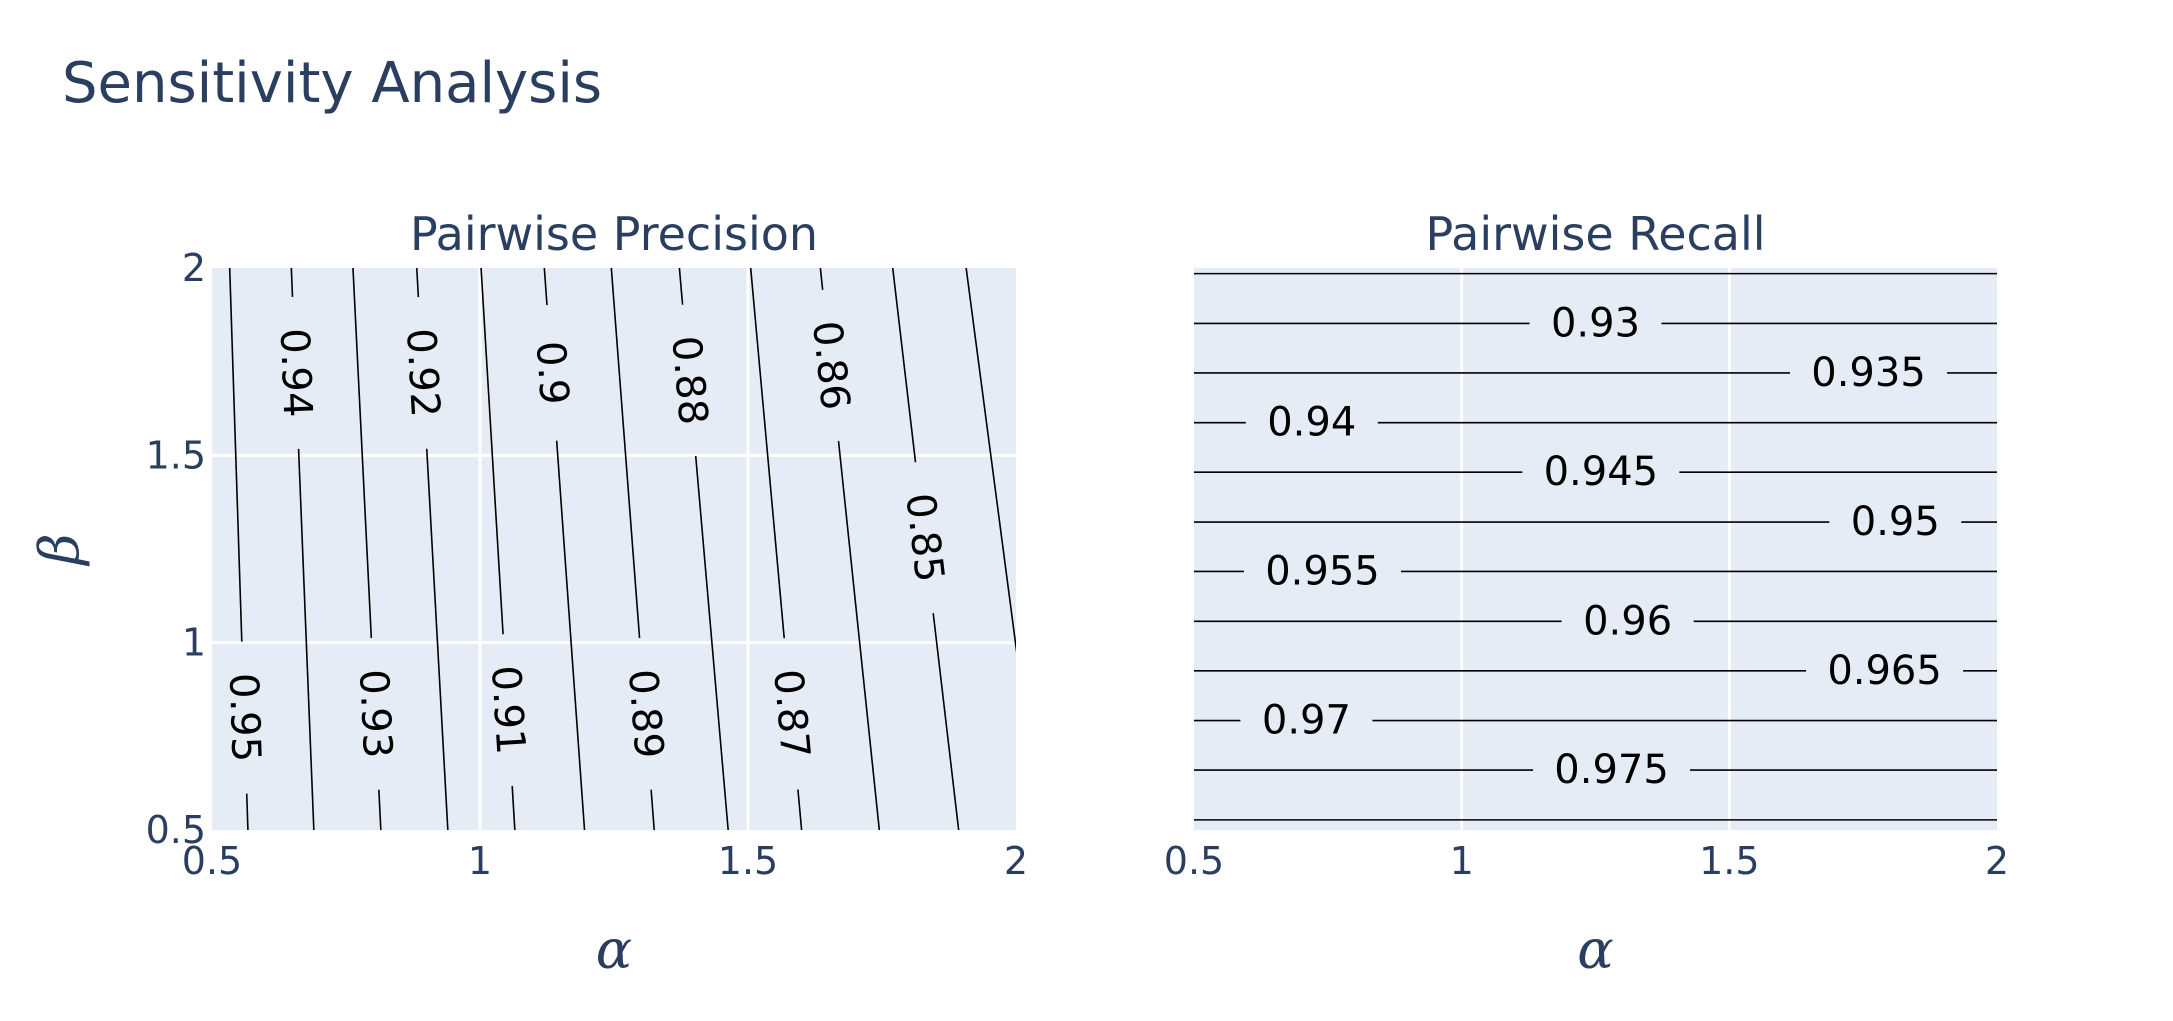 This screenshot has width=2173, height=1021. Describe the element at coordinates (422, 372) in the screenshot. I see `contour-label: 0.92` at that location.